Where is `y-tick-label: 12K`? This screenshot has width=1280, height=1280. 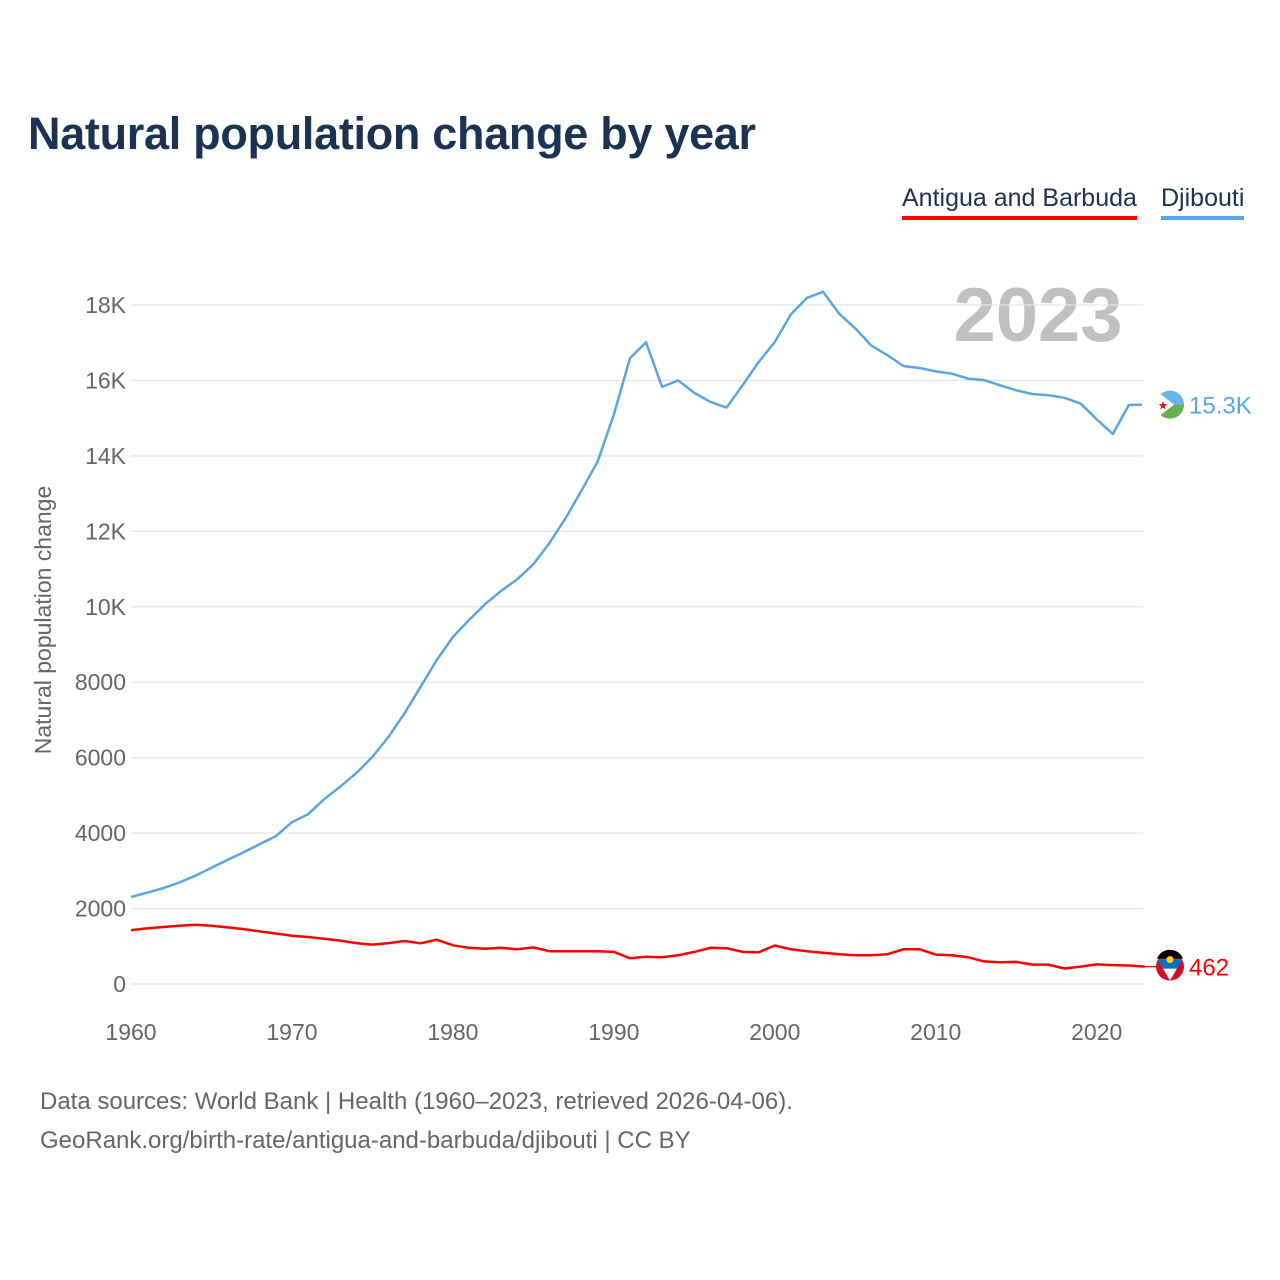 y-tick-label: 12K is located at coordinates (106, 531).